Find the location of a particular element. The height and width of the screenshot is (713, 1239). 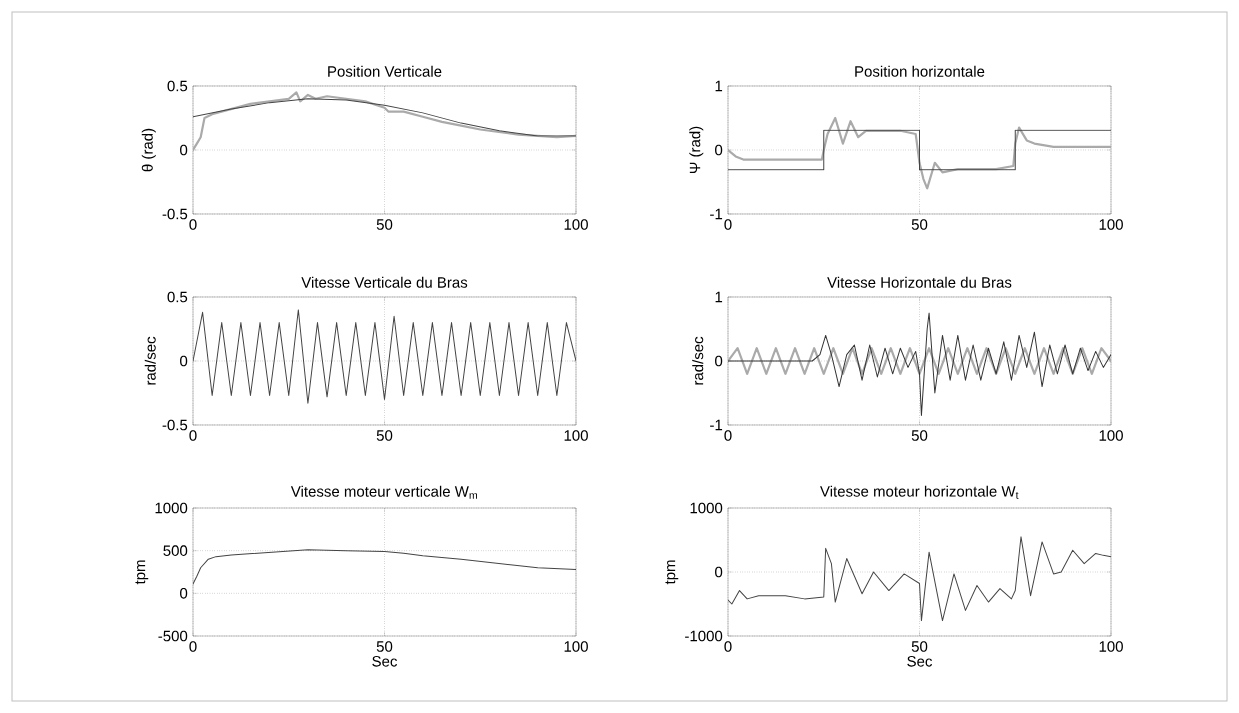

chart-title: Vitesse Horizontale du Bras is located at coordinates (919, 282).